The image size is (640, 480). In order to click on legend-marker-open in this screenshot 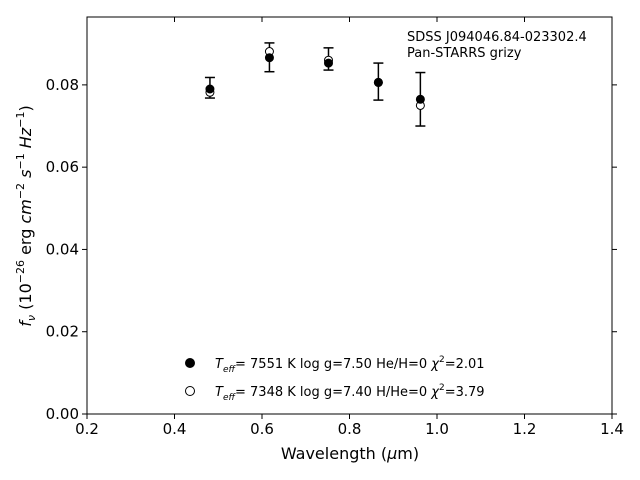, I will do `click(190, 391)`.